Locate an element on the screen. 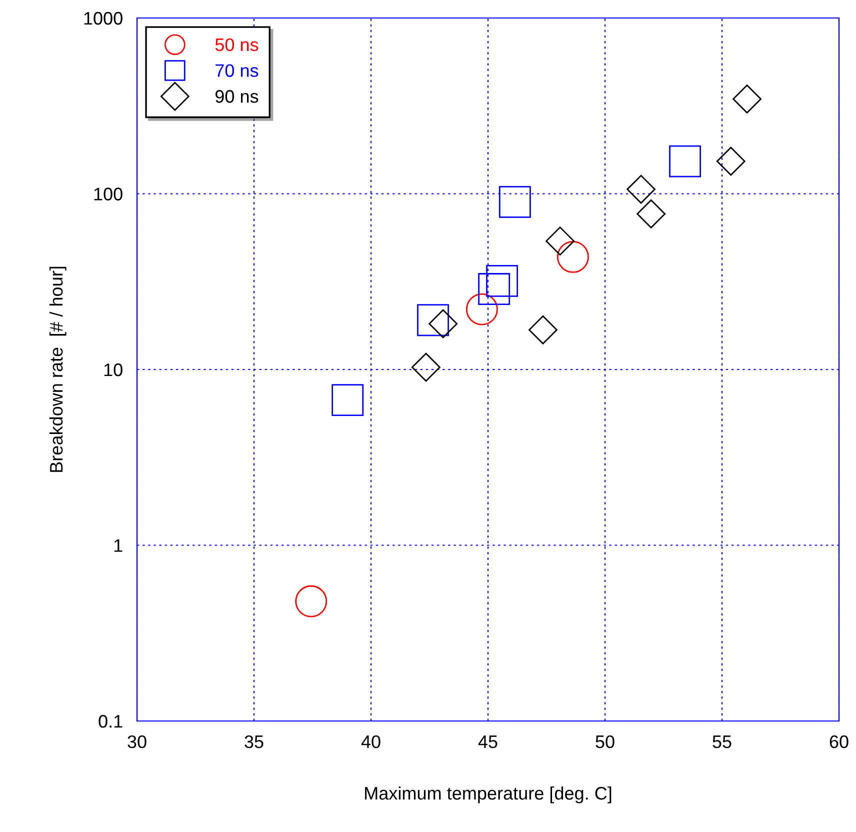  x-tick-label: 45 is located at coordinates (488, 742).